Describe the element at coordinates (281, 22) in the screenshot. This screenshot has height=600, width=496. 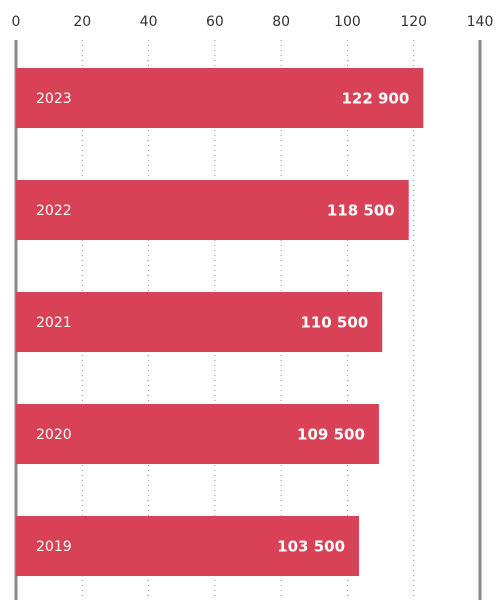
I see `x-tick-label: 80` at that location.